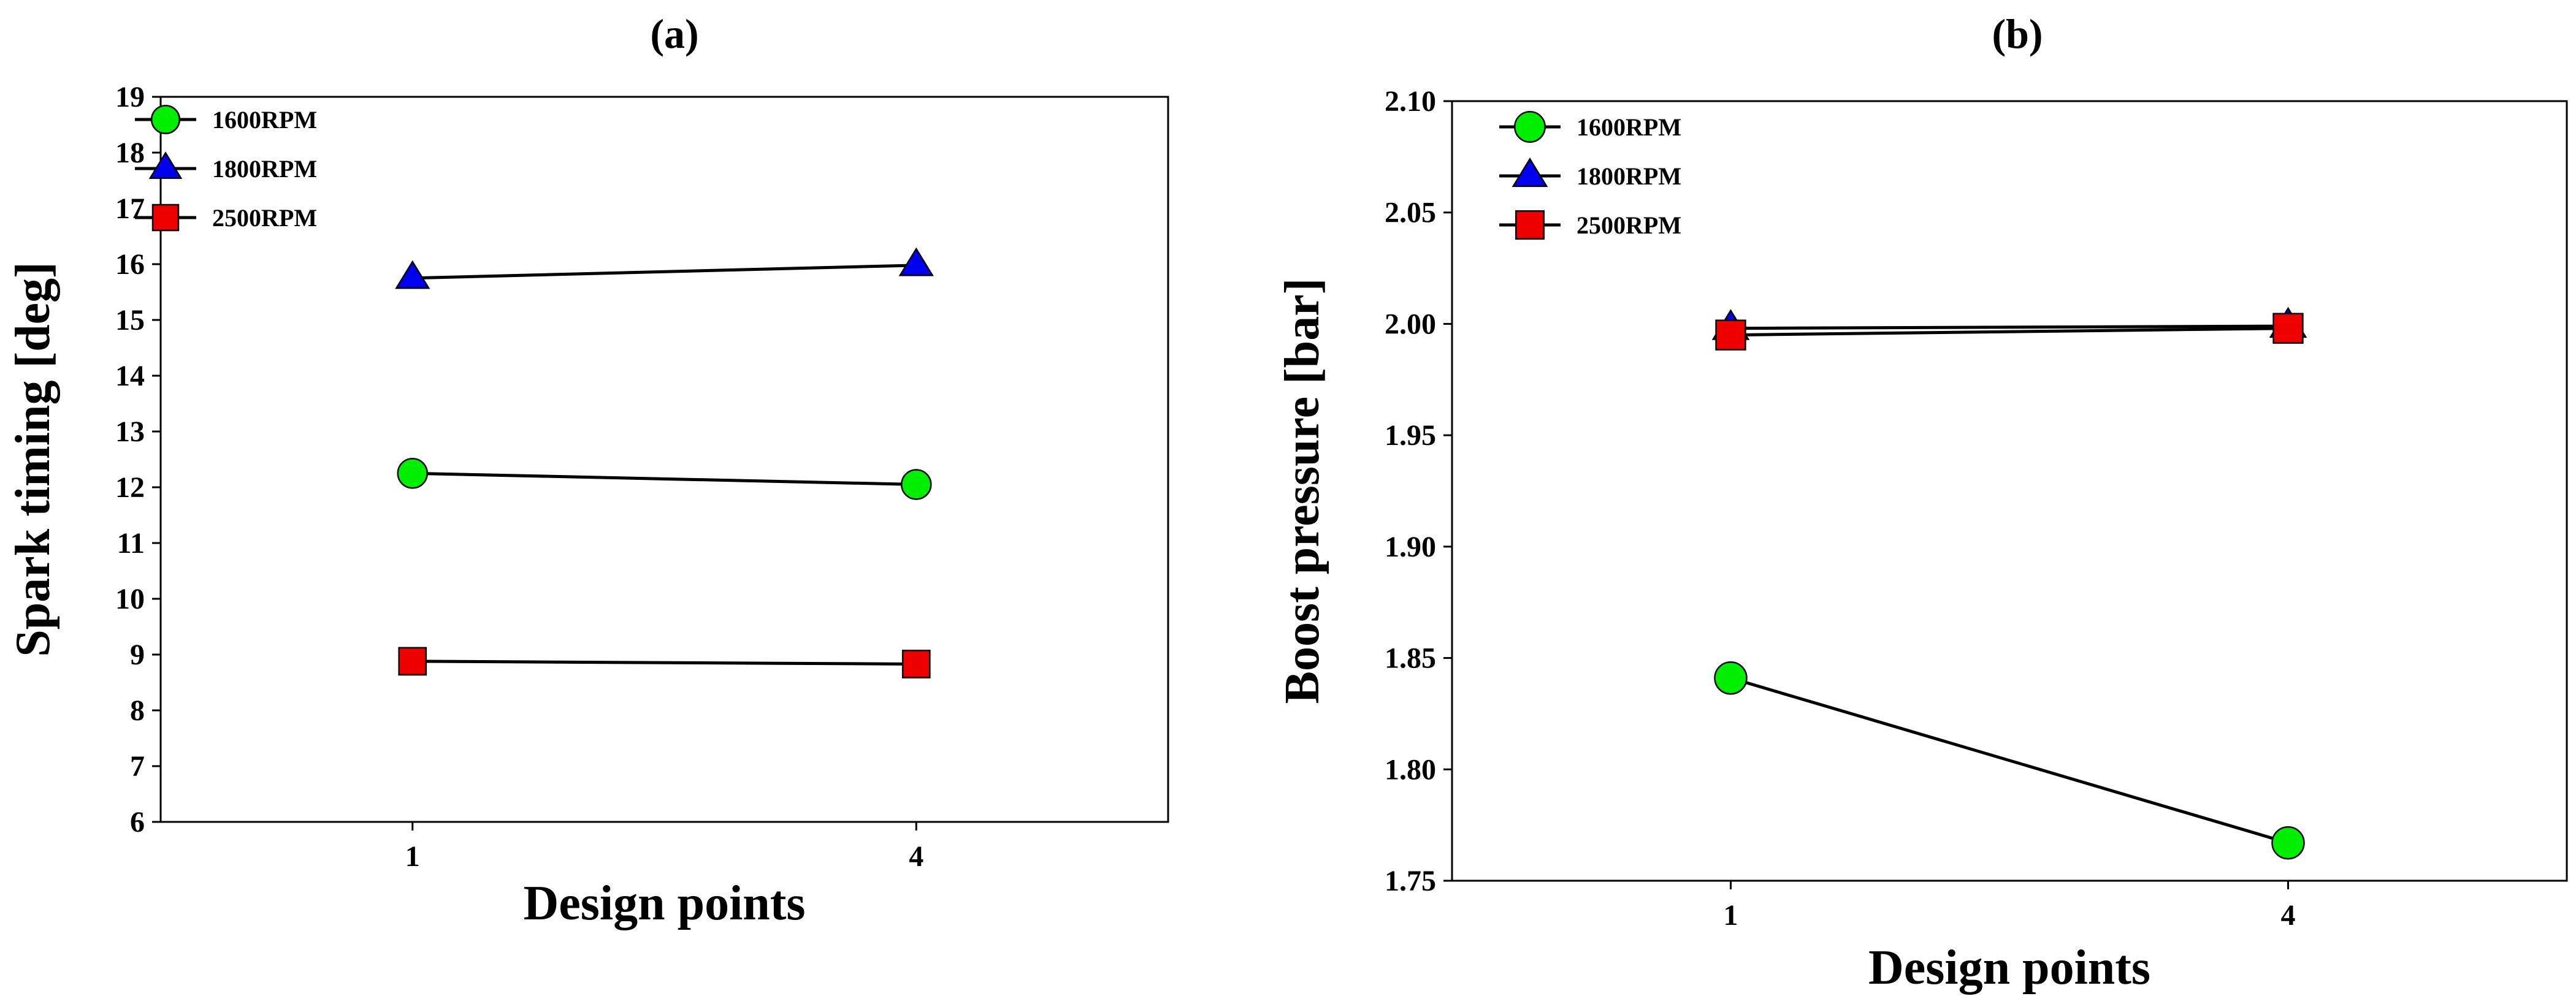  I want to click on panel-a-series-line-2500rpm, so click(664, 662).